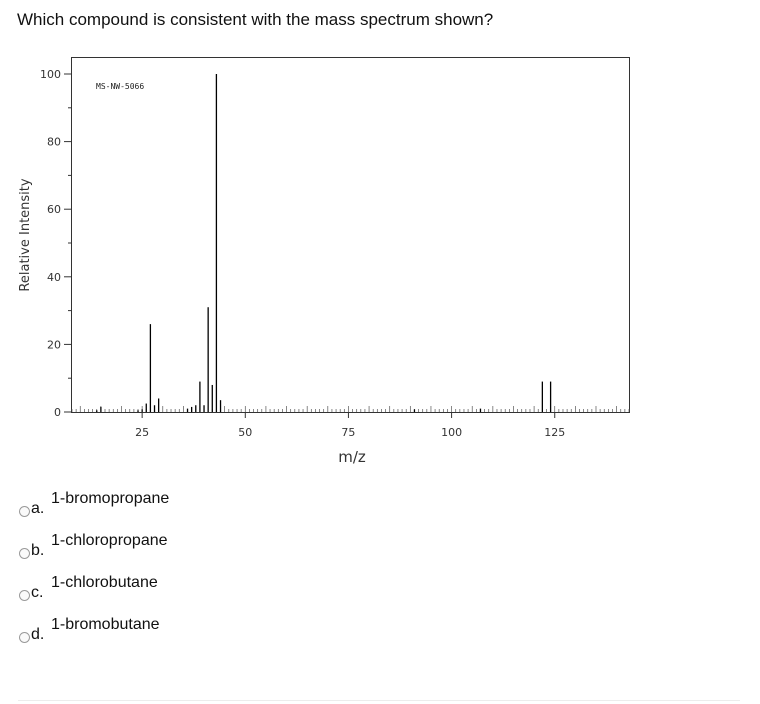 This screenshot has height=704, width=760. I want to click on answer-option-a: a. 1-bromopropane, so click(168, 510).